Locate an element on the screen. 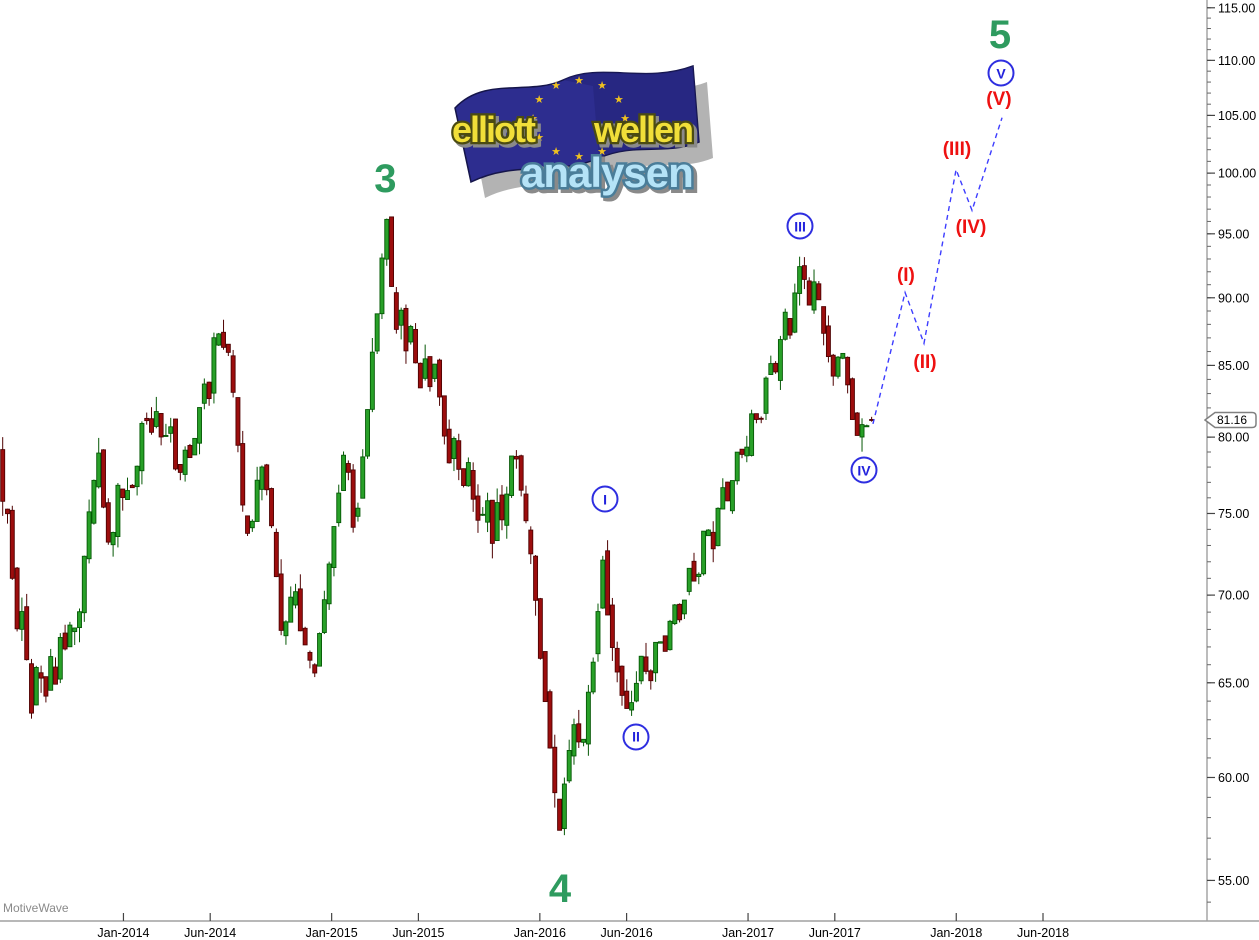 This screenshot has height=940, width=1259. y-axis-label: 115.00 is located at coordinates (1236, 8).